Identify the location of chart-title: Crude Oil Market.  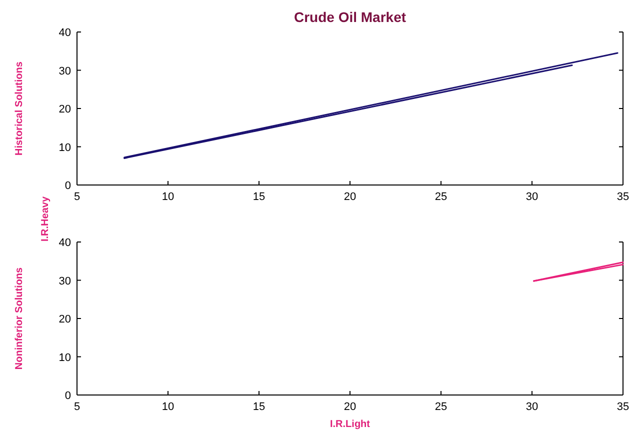
(350, 17).